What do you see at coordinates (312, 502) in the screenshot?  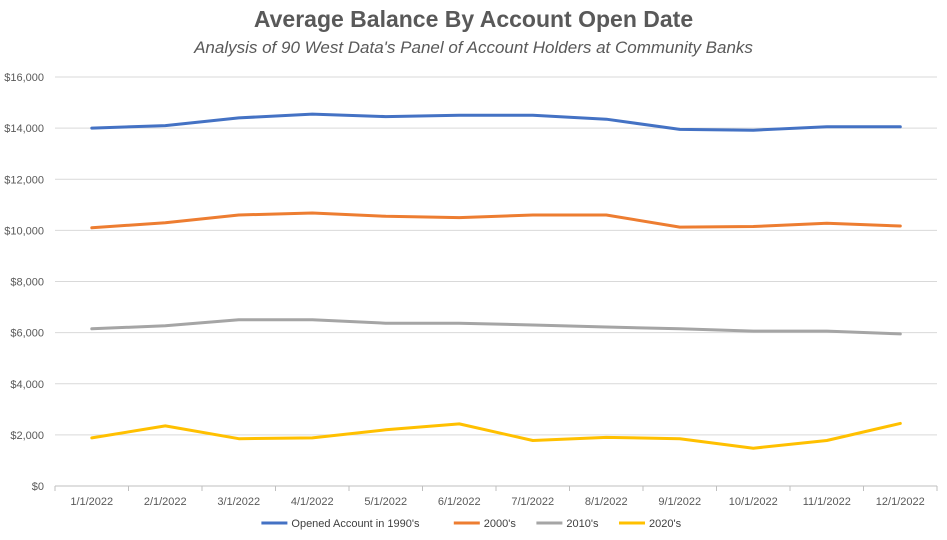 I see `x-tick-label: 4/1/2022` at bounding box center [312, 502].